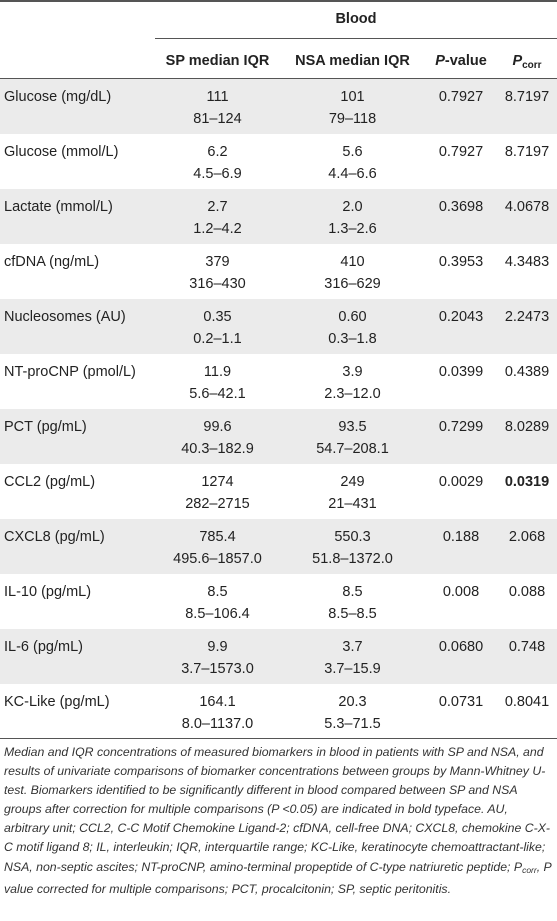  What do you see at coordinates (217, 174) in the screenshot?
I see `sp-iqr: 4.5–6.9` at bounding box center [217, 174].